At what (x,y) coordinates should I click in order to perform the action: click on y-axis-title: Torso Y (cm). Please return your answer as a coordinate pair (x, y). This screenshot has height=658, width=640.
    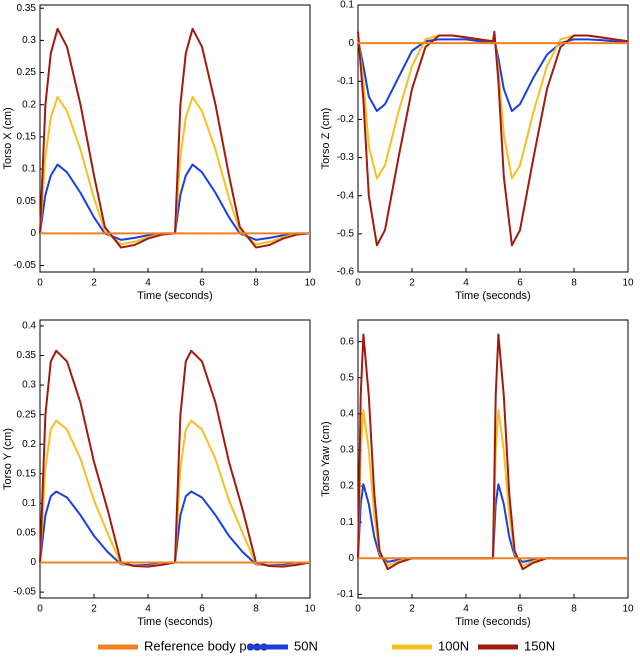
    Looking at the image, I should click on (8, 459).